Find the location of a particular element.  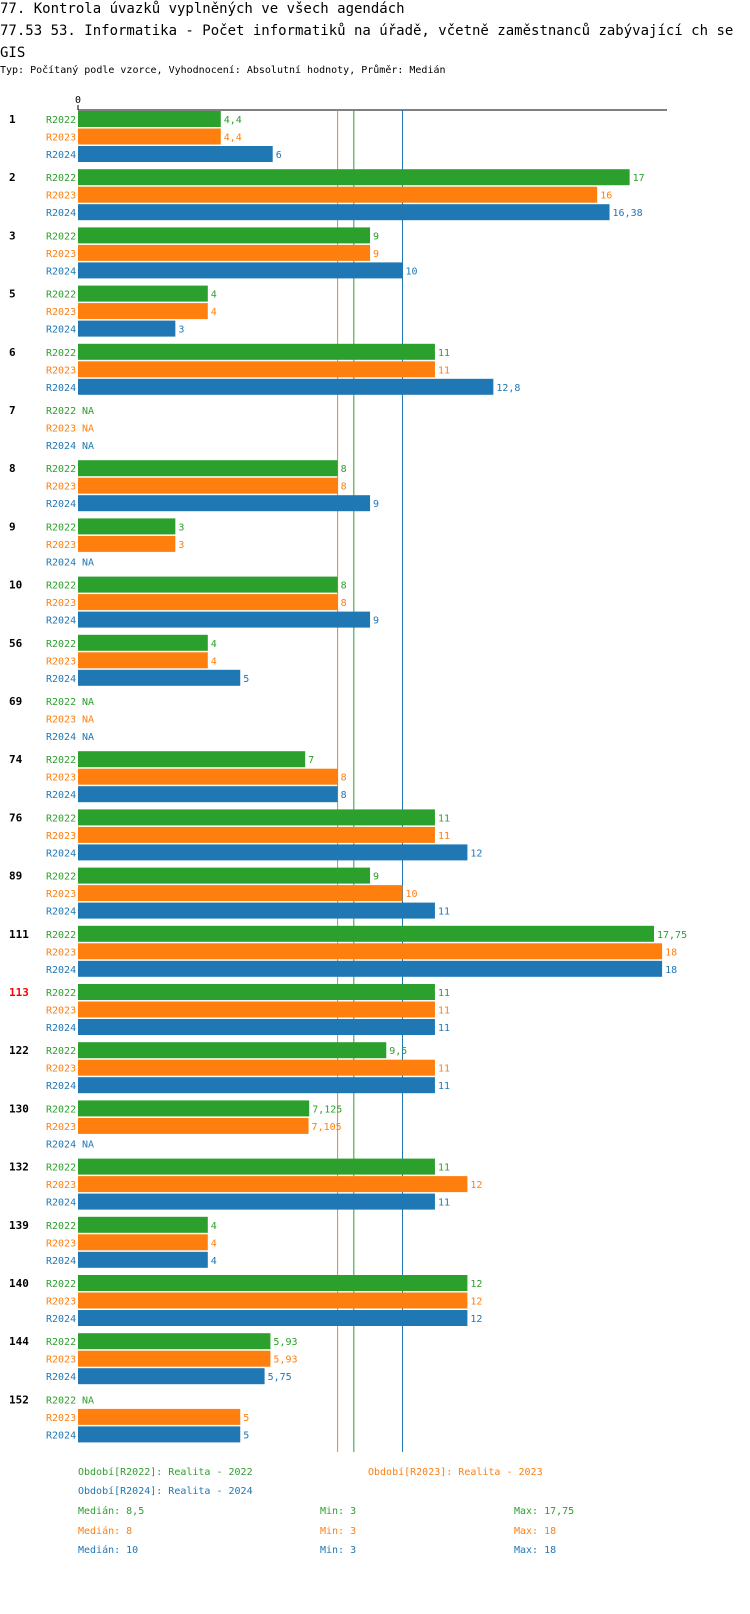

category-label: 6 is located at coordinates (12, 352).